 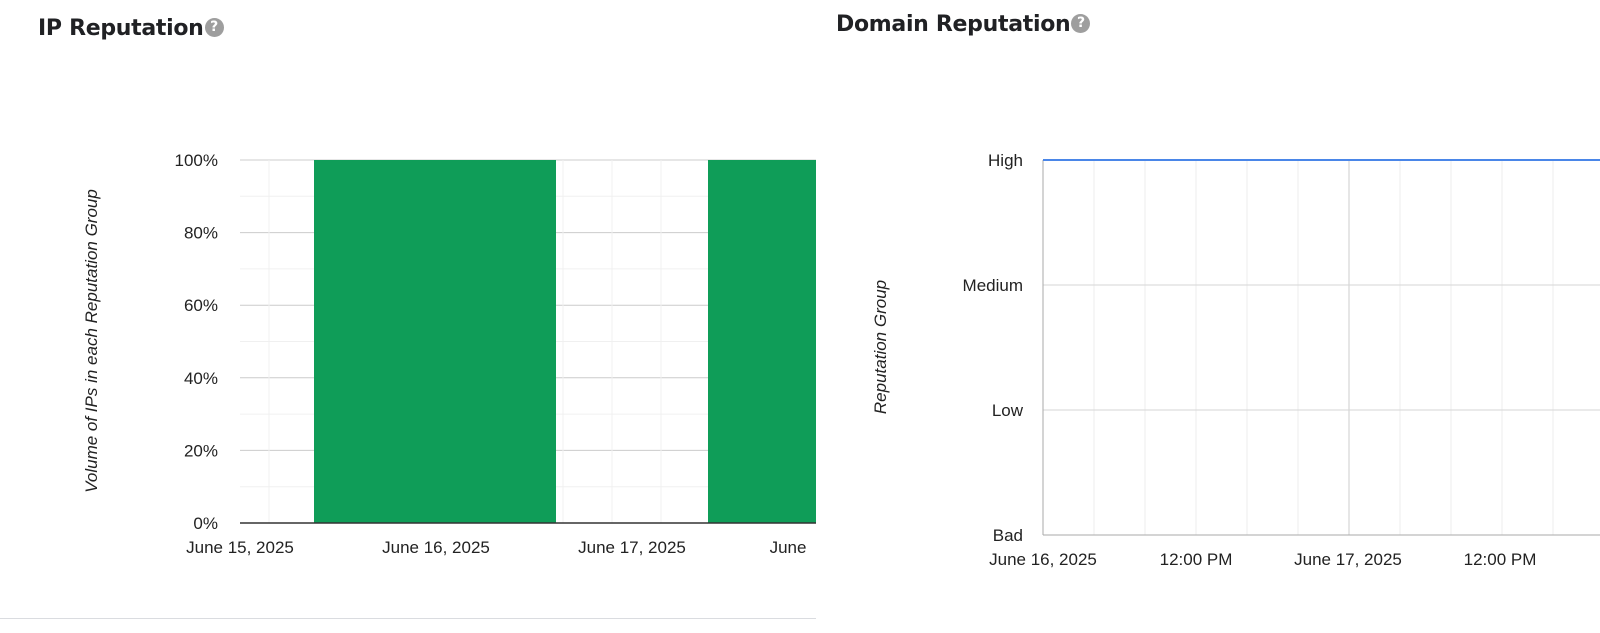 I want to click on domain-reputation-title: Domain Reputation?, so click(x=963, y=24).